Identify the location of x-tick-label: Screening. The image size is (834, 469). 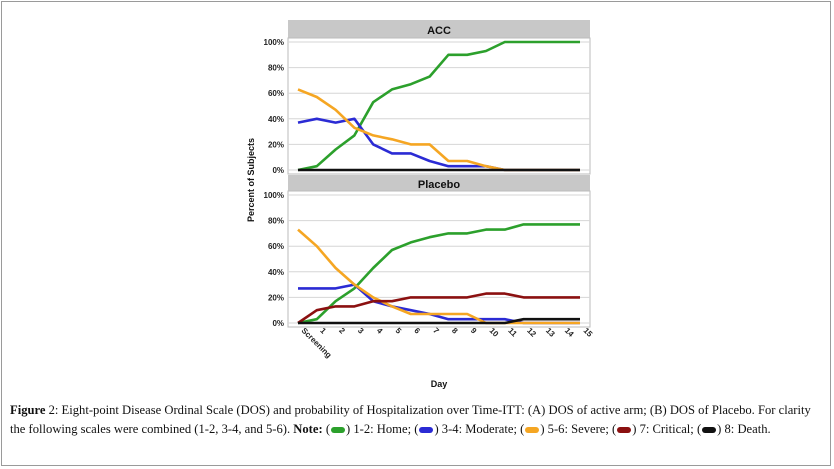
(317, 343).